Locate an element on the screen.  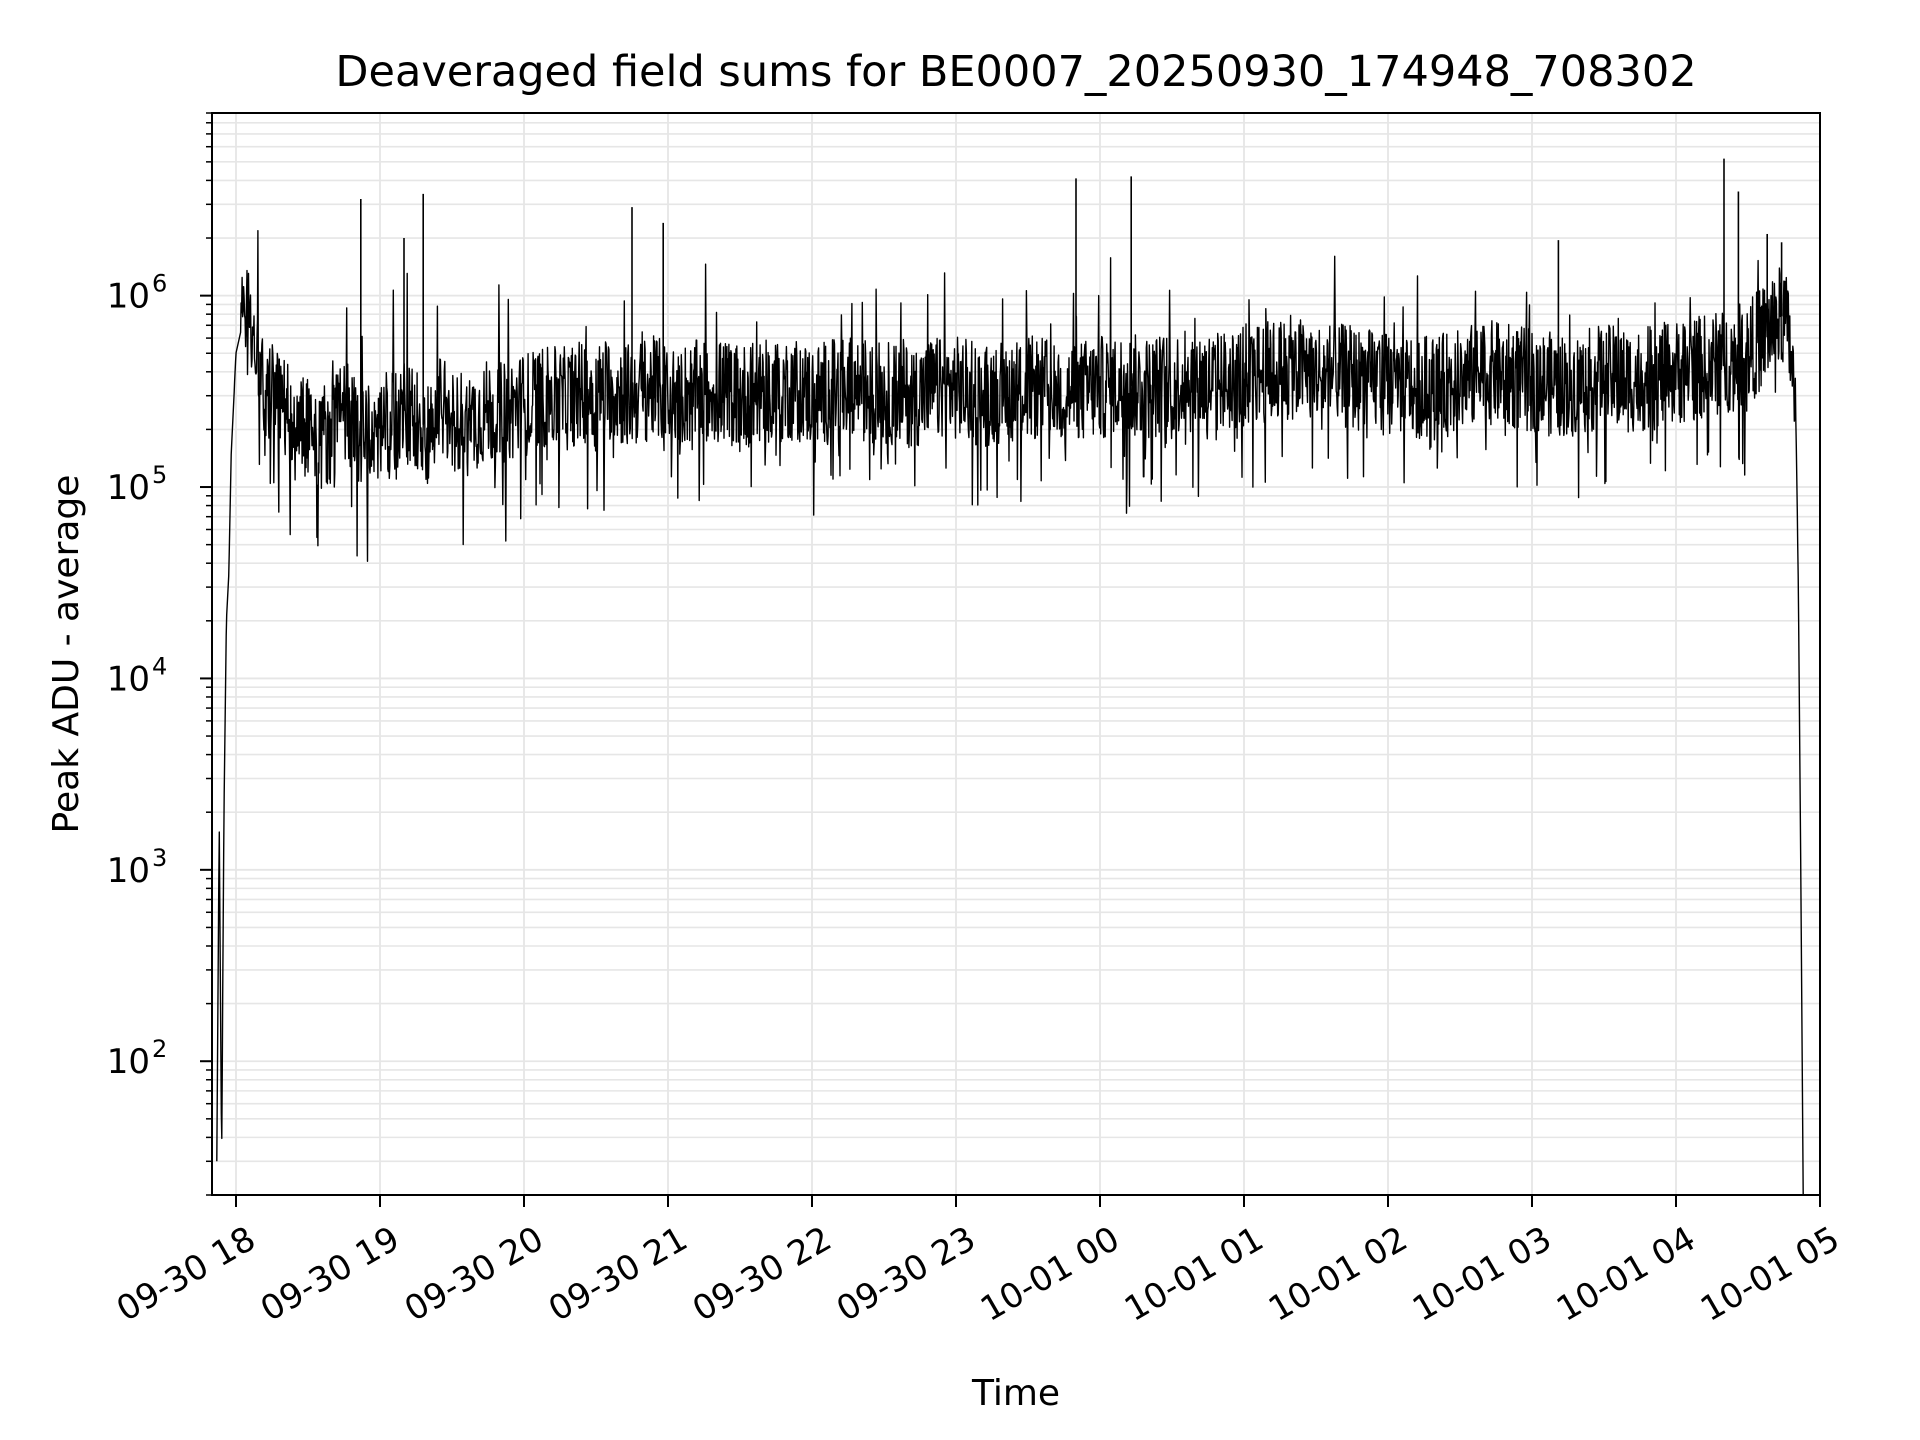
x-axis-label: Time is located at coordinates (1015, 1393).